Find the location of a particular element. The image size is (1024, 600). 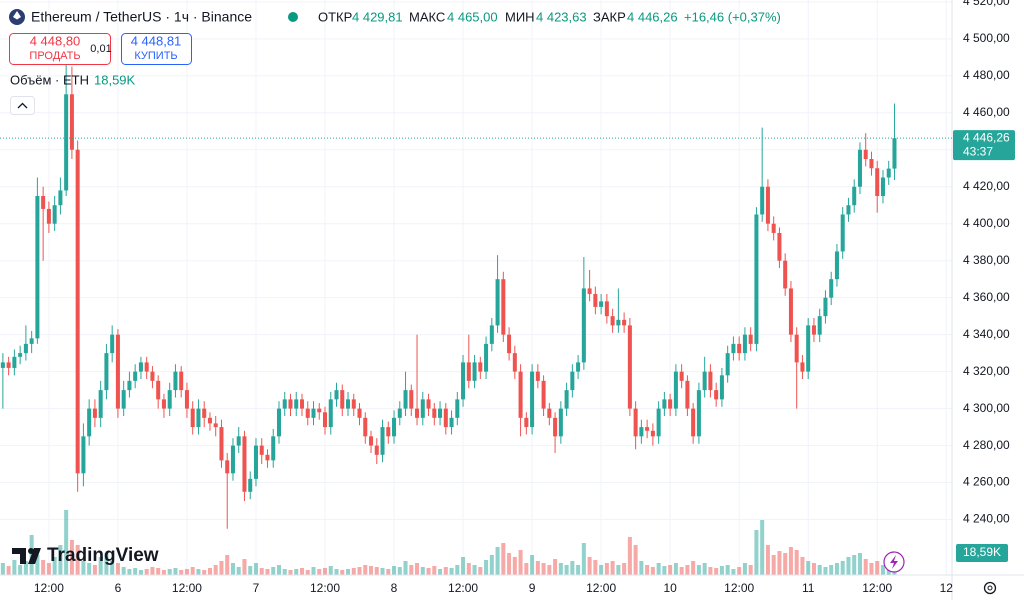

collapse-icon is located at coordinates (22, 105).